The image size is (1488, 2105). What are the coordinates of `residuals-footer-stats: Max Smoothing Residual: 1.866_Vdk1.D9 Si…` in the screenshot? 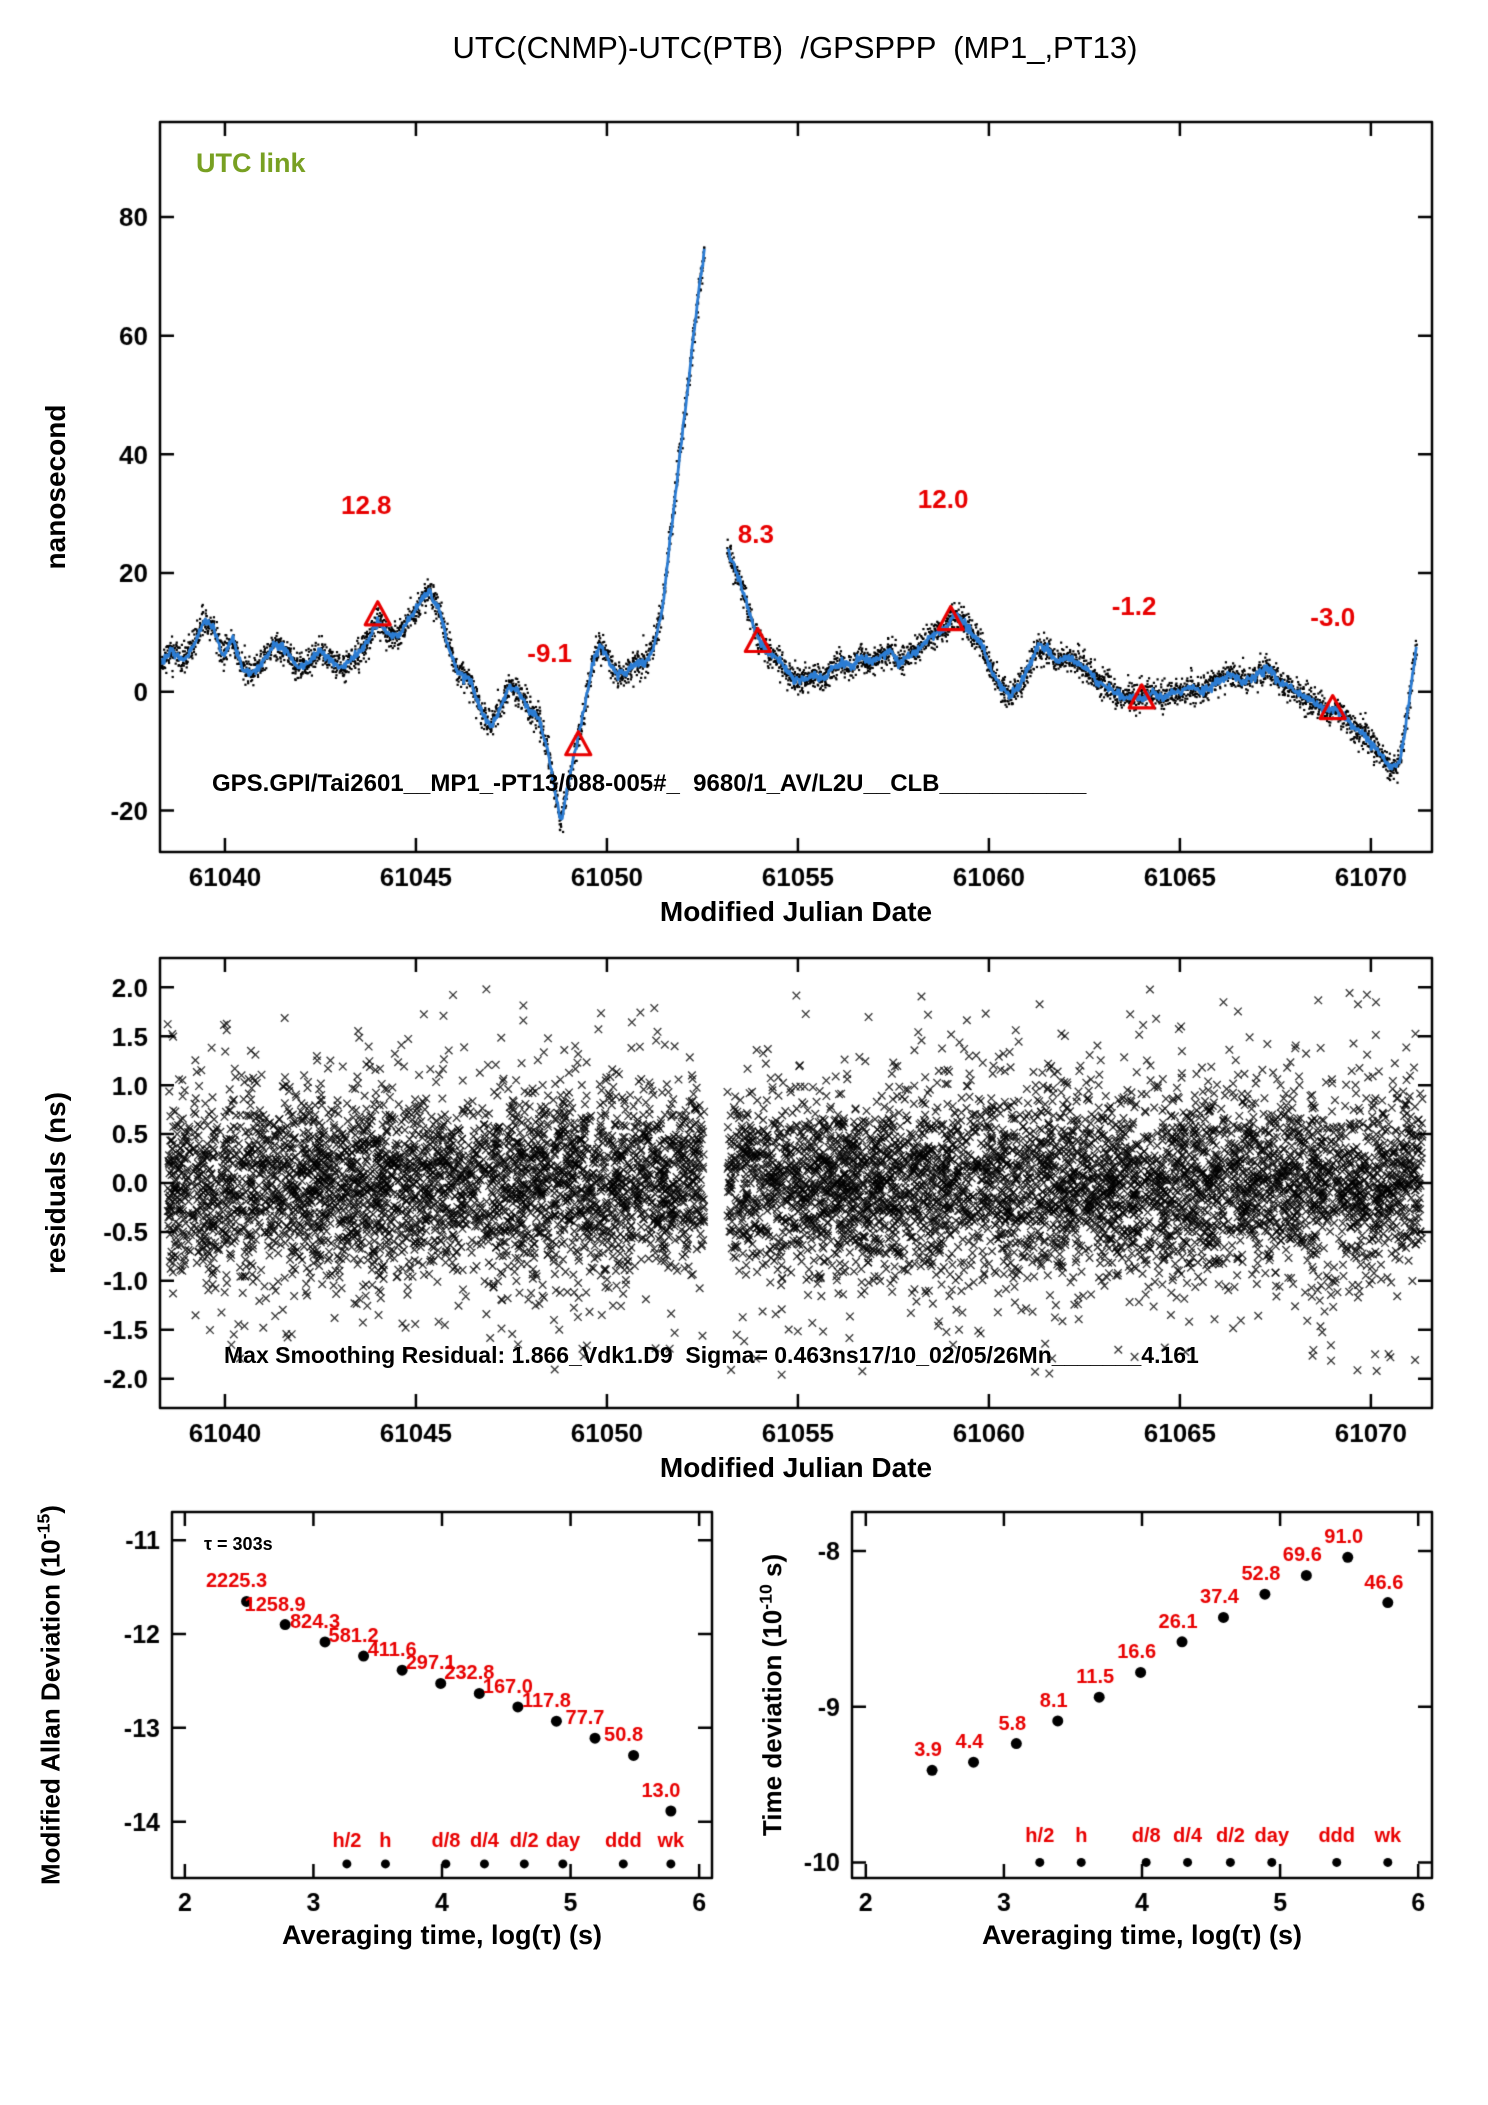 It's located at (711, 1355).